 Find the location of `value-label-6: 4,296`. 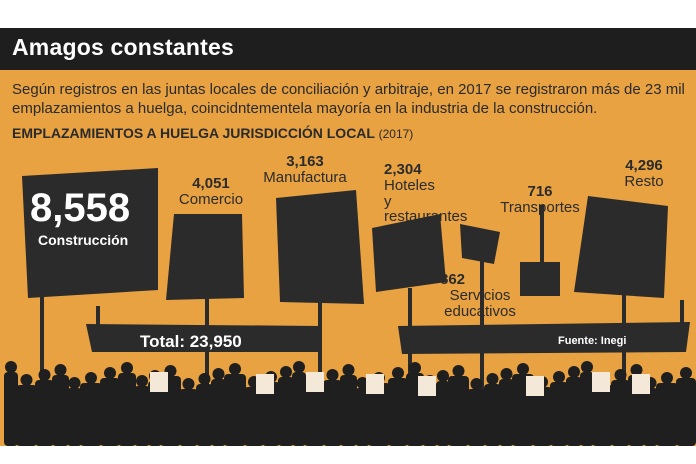

value-label-6: 4,296 is located at coordinates (644, 165).